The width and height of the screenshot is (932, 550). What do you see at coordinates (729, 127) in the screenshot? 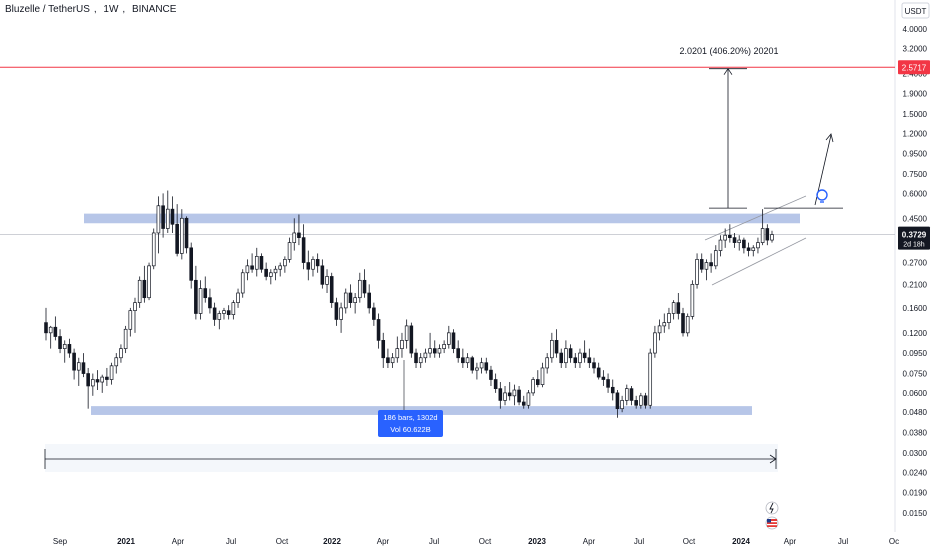
I see `target-projection: 2.0201 (406.20%) 20201` at bounding box center [729, 127].